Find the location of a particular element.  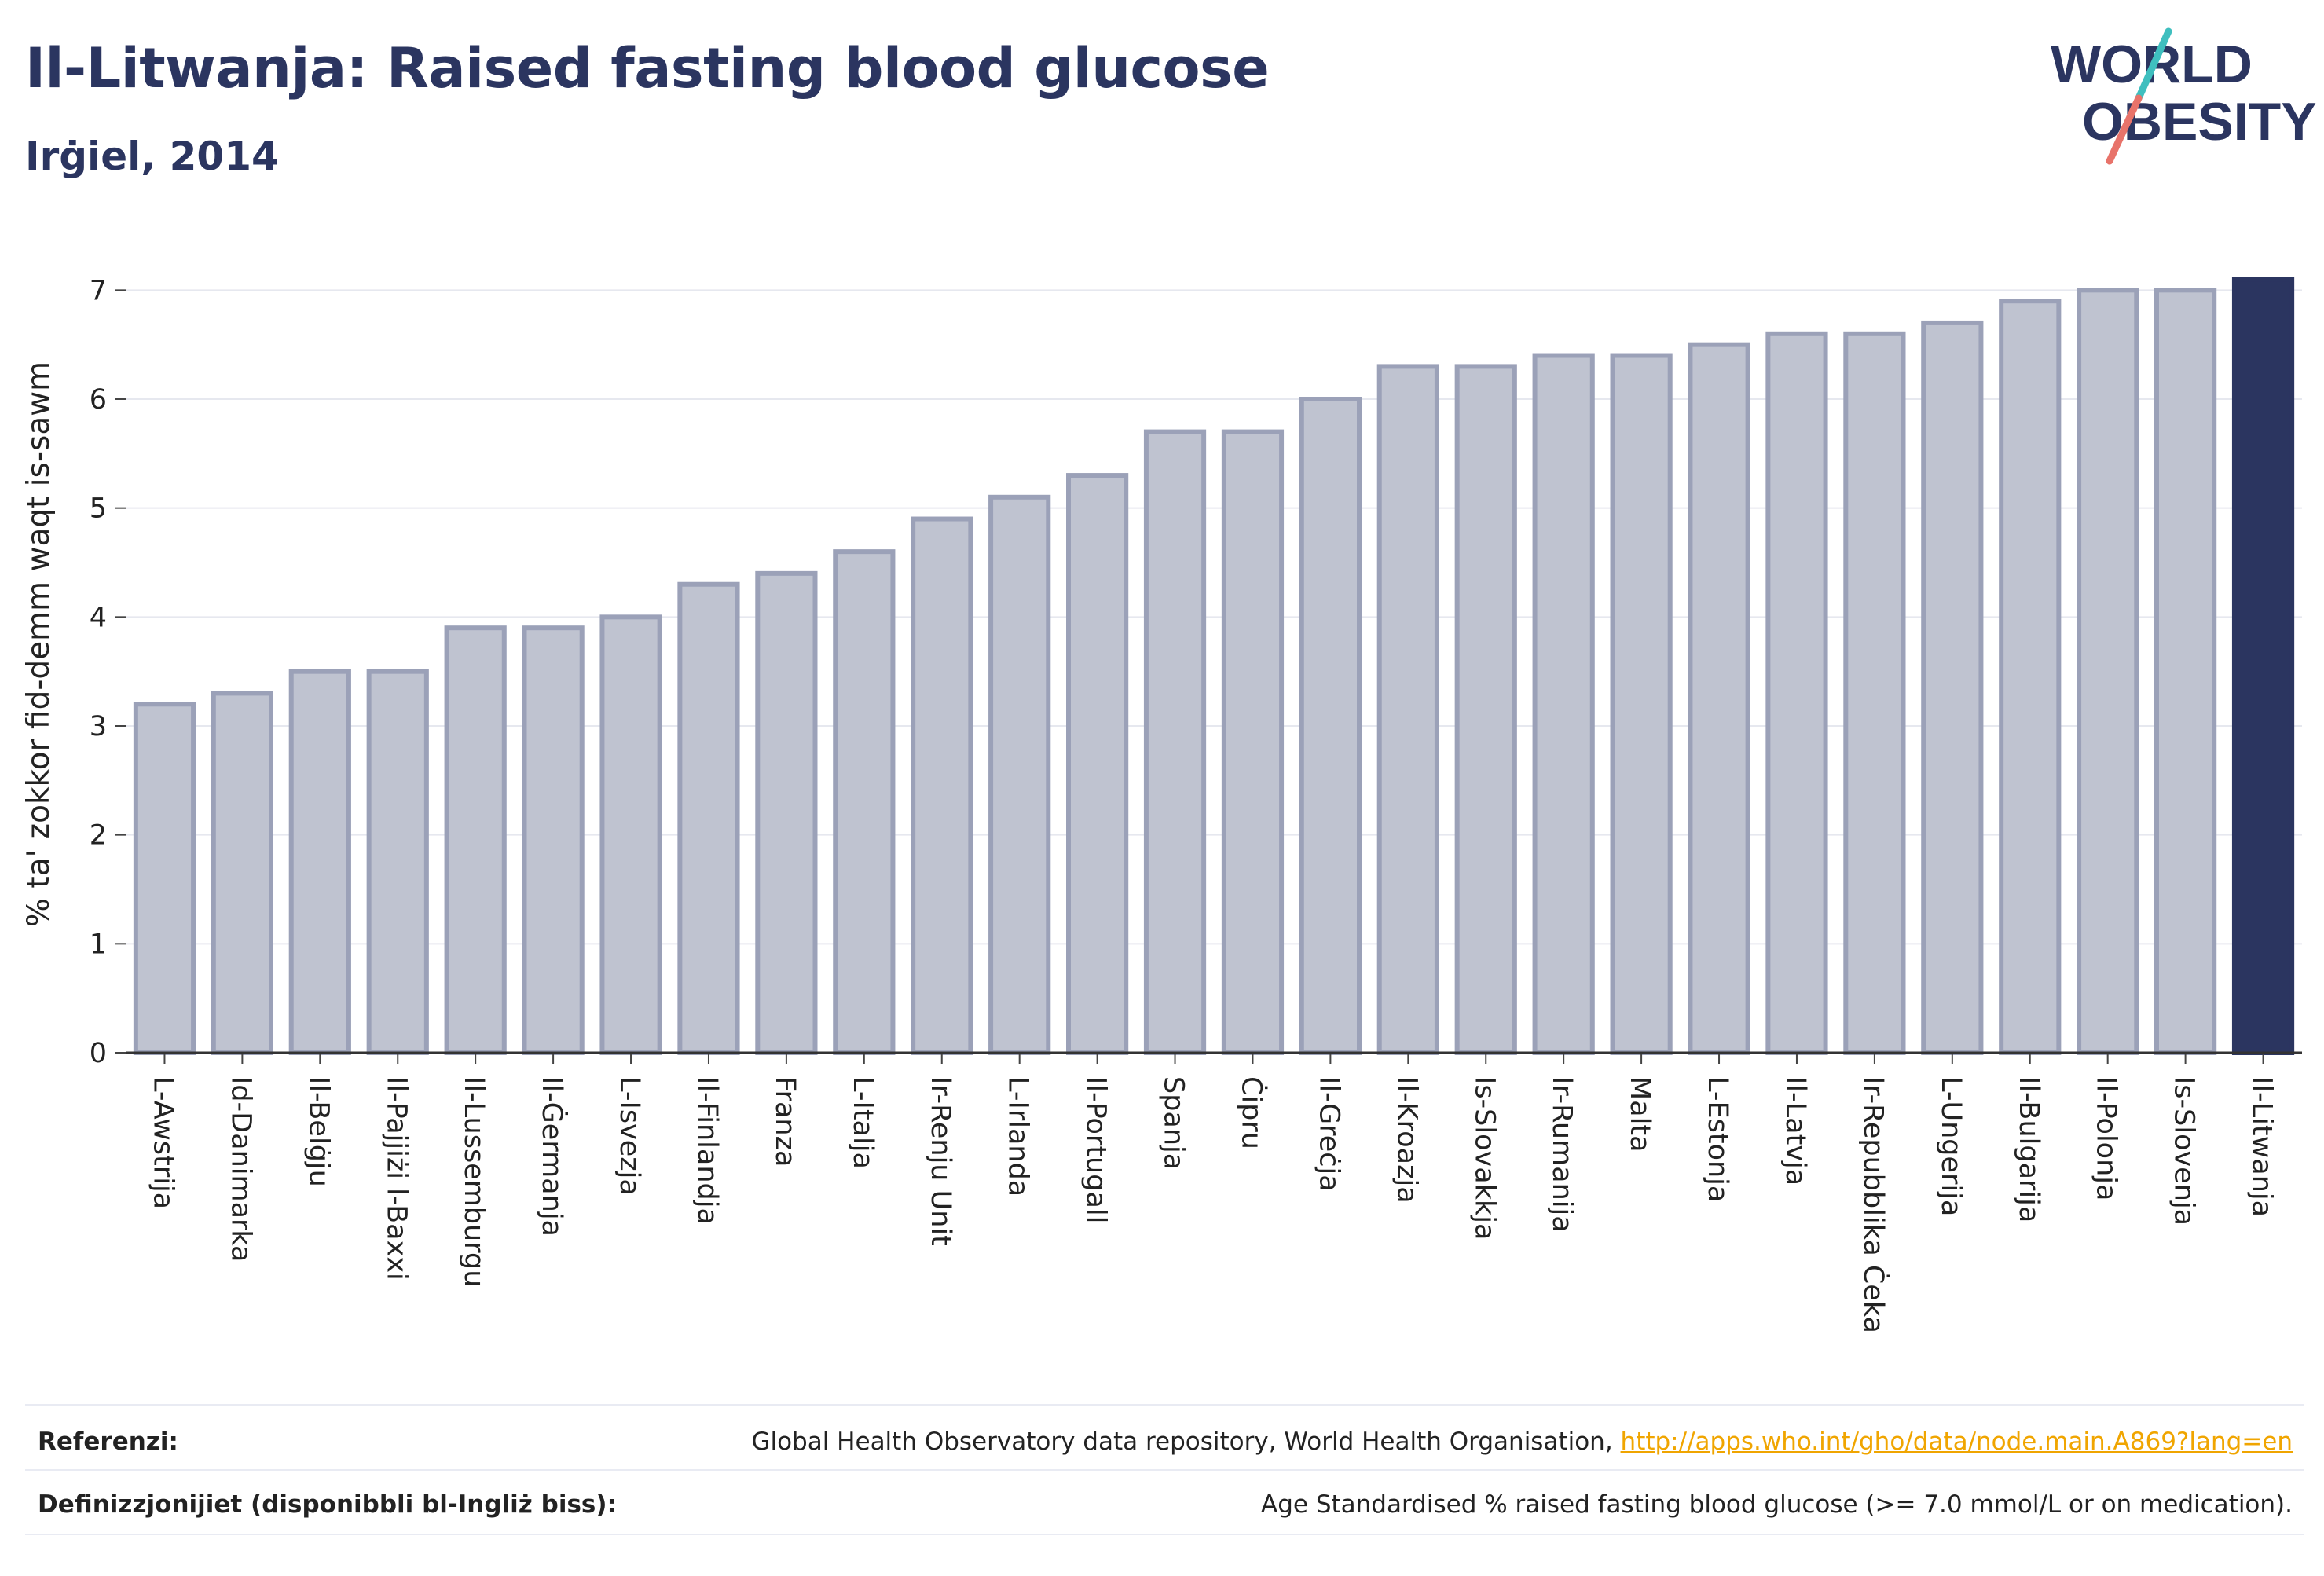

x-tick-label: Ir-Renju Unit is located at coordinates (940, 1161).